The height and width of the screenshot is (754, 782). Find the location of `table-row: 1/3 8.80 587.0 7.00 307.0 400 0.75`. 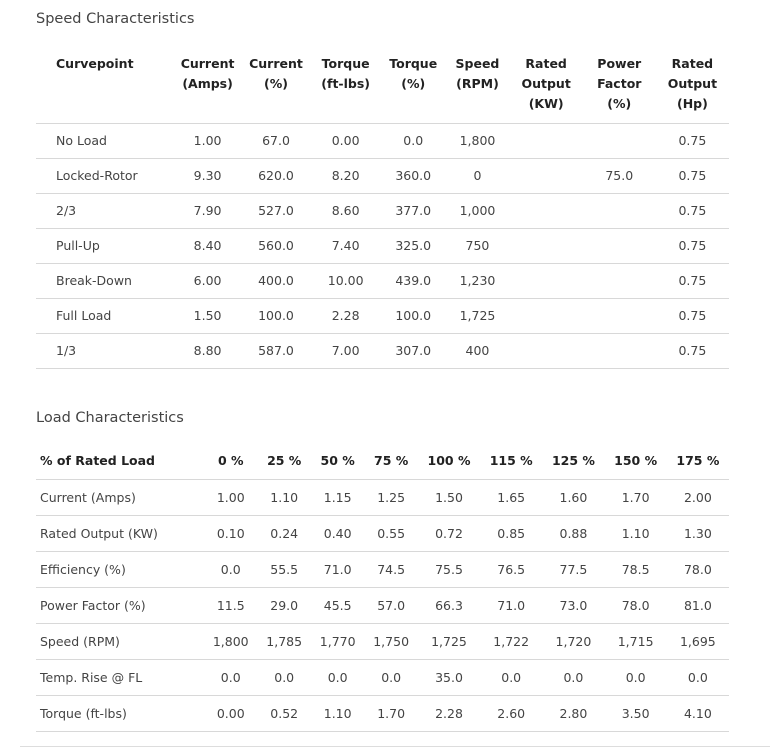

table-row: 1/3 8.80 587.0 7.00 307.0 400 0.75 is located at coordinates (382, 351).